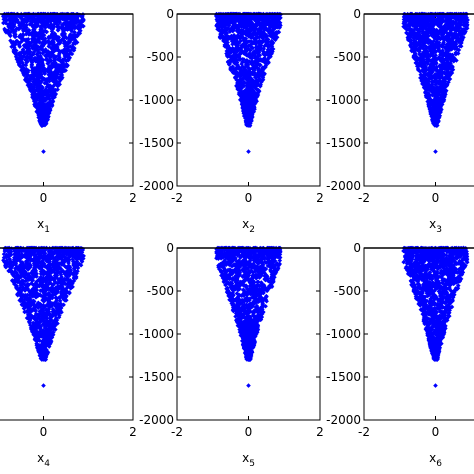  I want to click on x-axis-label: x1, so click(43, 226).